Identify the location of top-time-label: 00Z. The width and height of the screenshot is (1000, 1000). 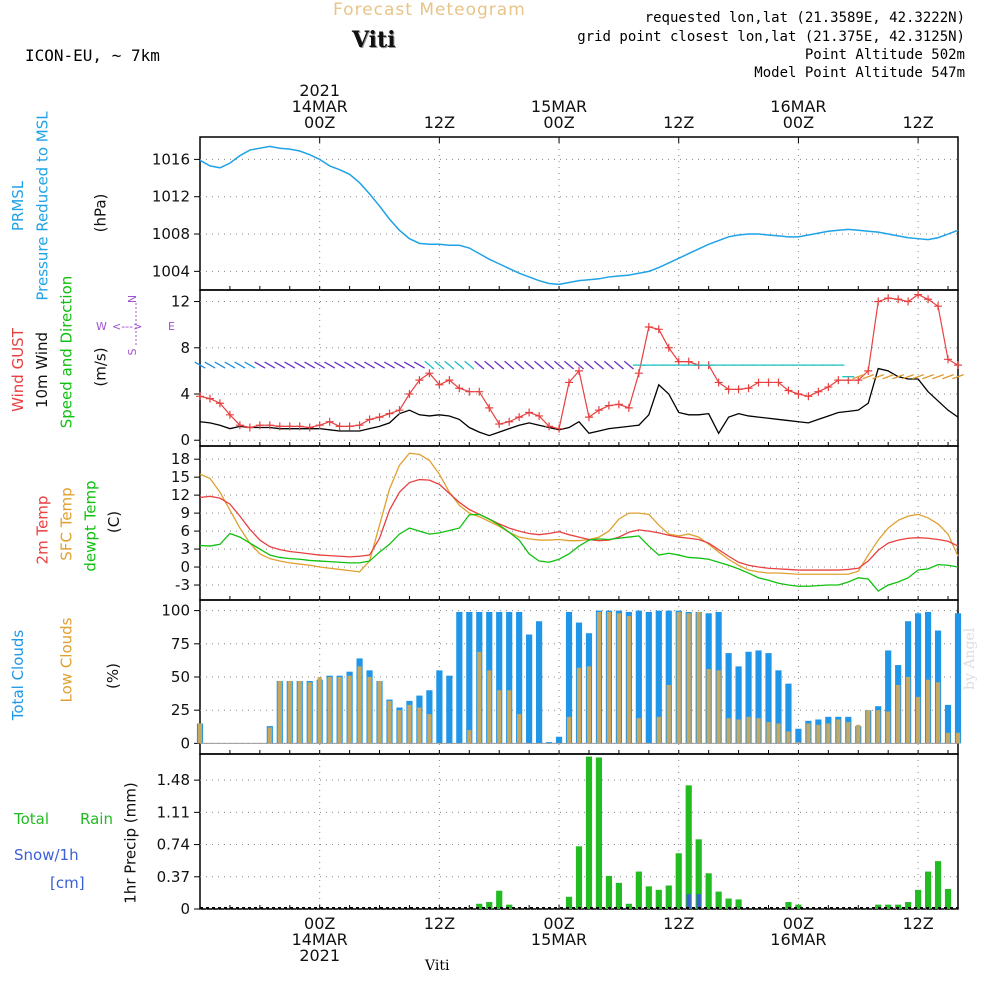
(558, 122).